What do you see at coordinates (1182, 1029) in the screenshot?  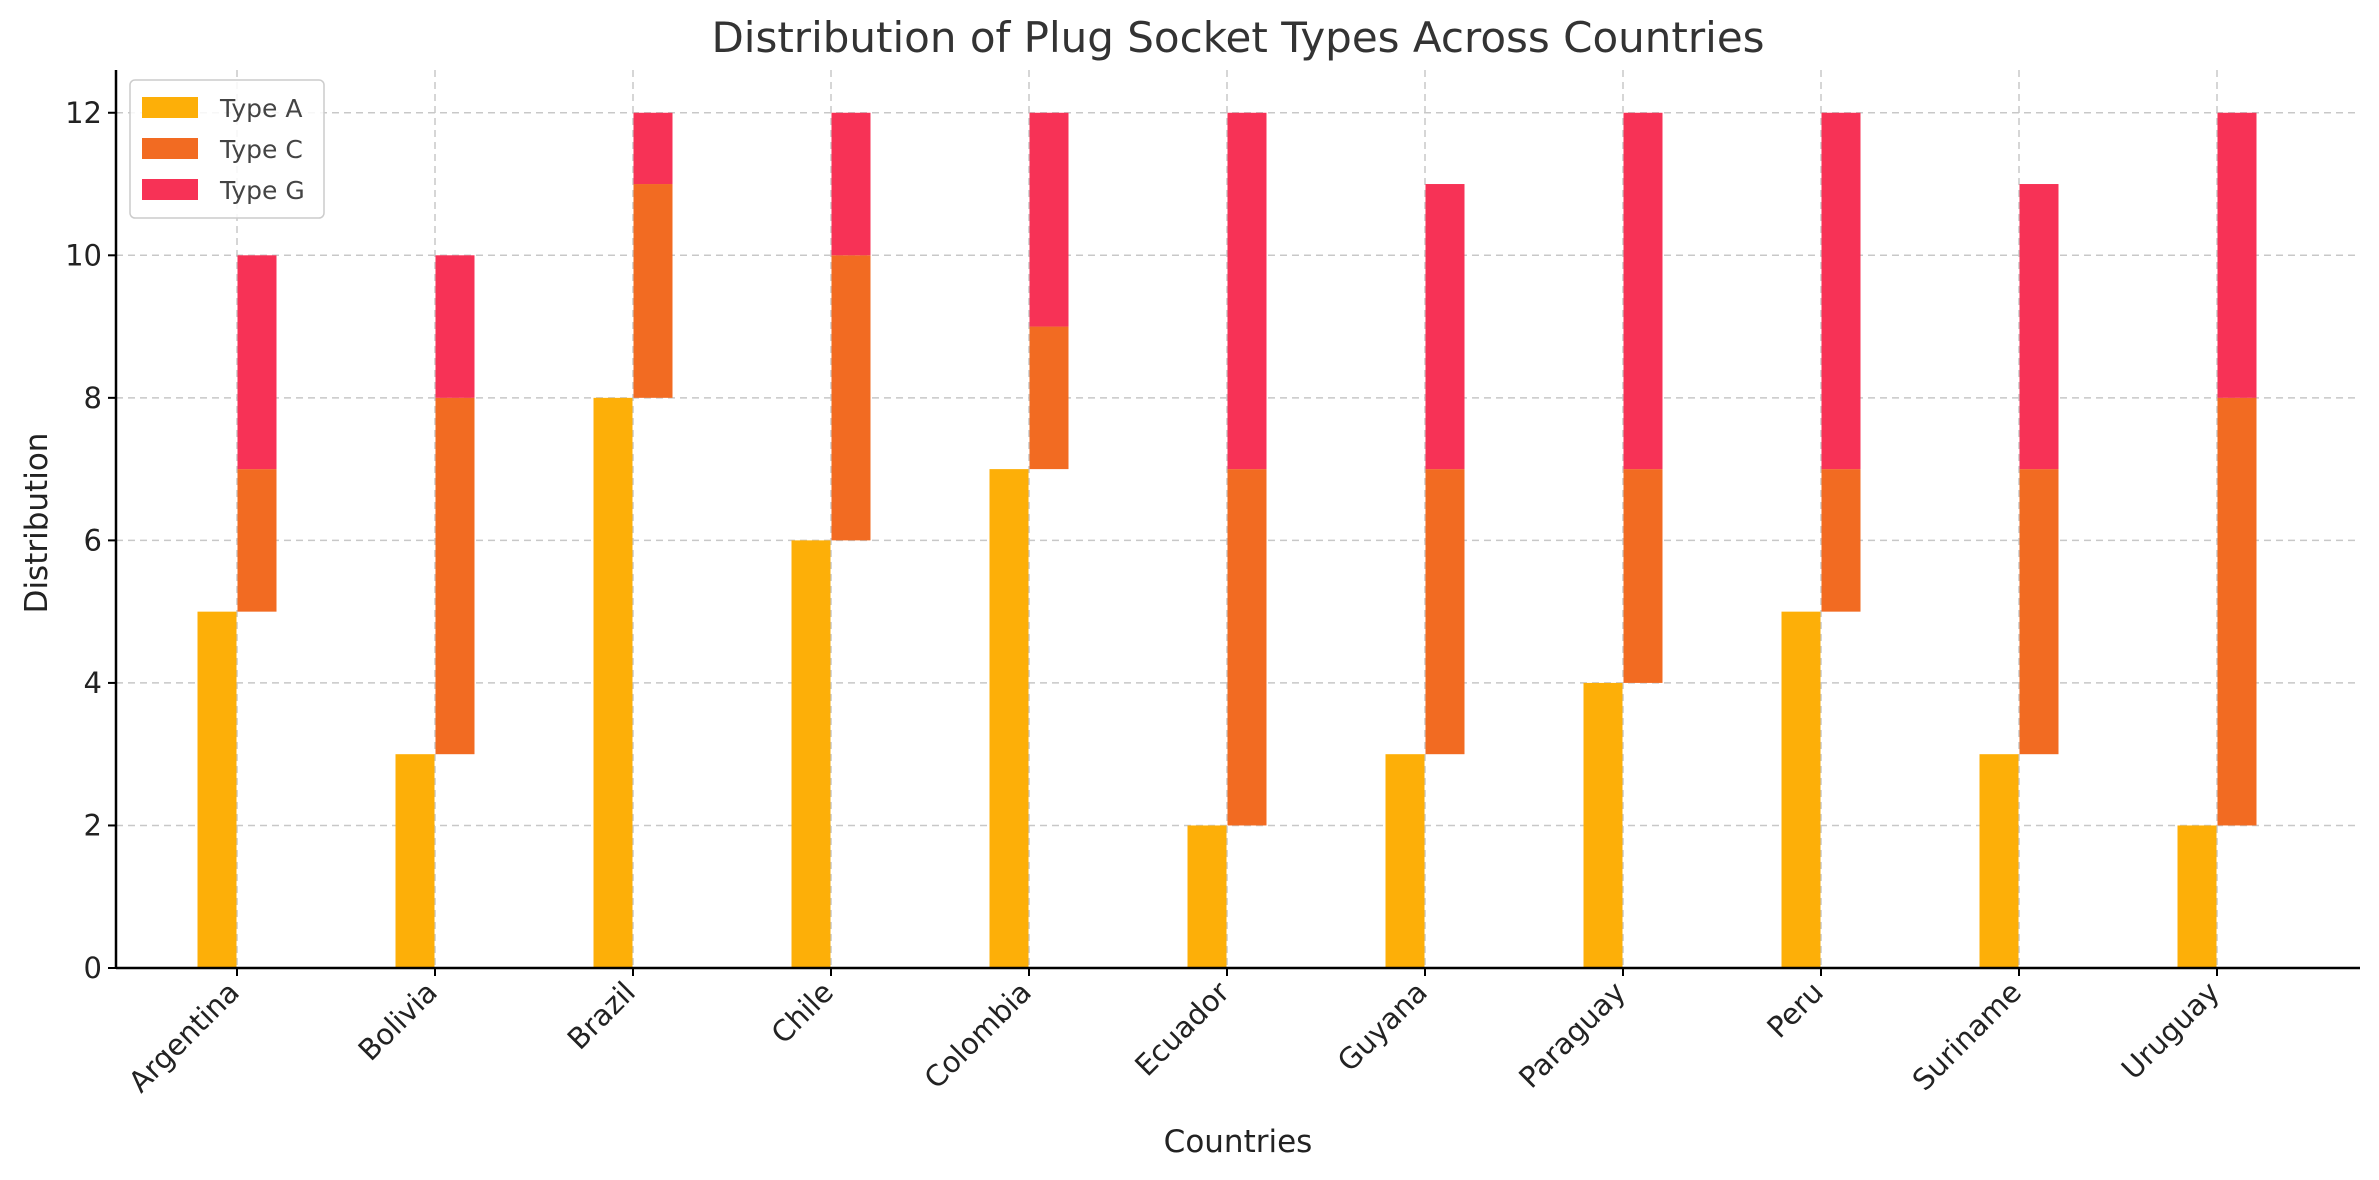 I see `x-tick-label: Ecuador` at bounding box center [1182, 1029].